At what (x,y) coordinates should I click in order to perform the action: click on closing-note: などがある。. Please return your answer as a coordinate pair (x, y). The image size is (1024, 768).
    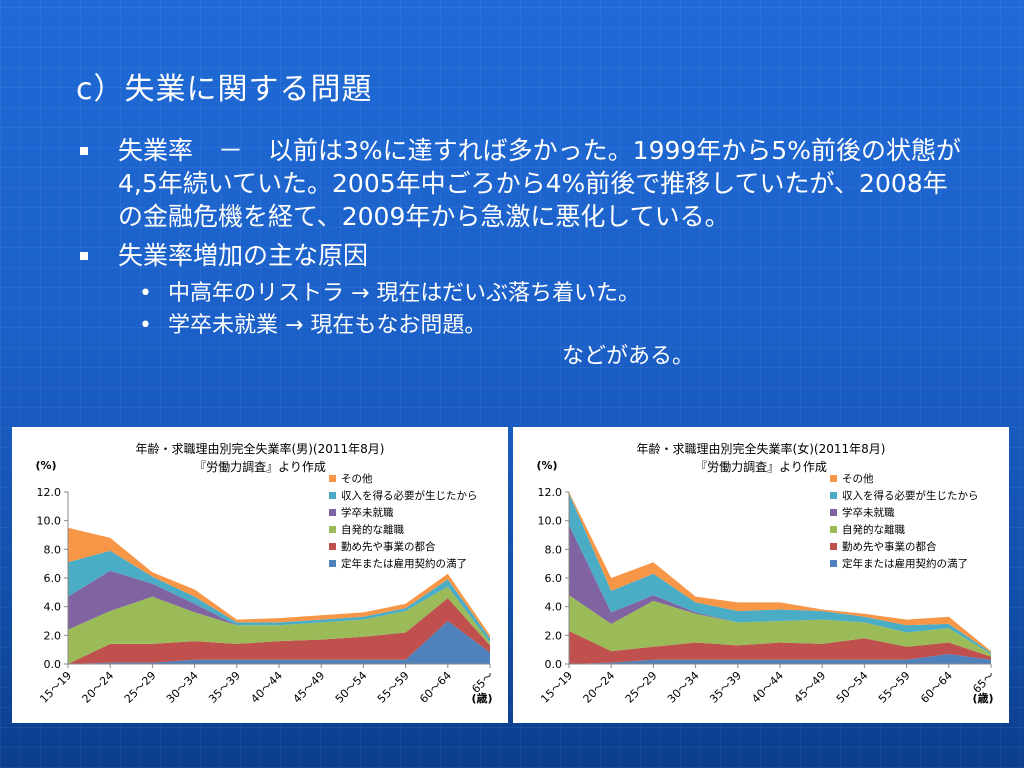
    Looking at the image, I should click on (628, 356).